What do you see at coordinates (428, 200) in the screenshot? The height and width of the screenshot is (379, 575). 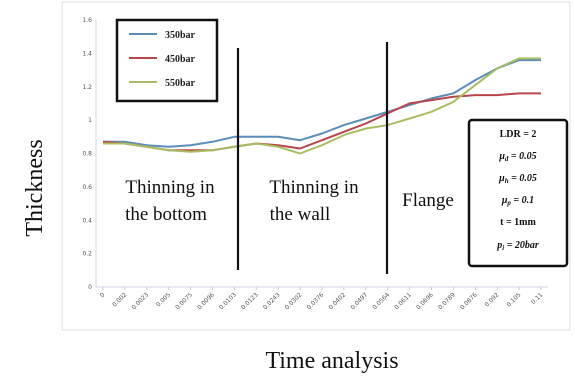 I see `region-label-flange: Flange` at bounding box center [428, 200].